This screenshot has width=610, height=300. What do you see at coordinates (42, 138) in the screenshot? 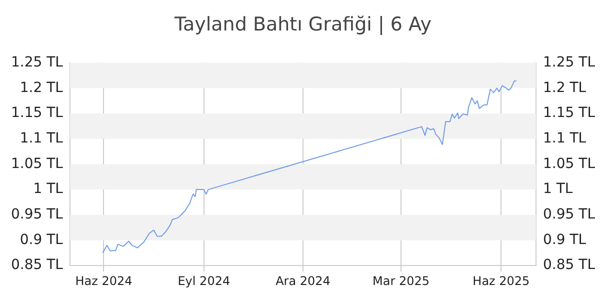
I see `y-tick-label: 1.1 TL` at bounding box center [42, 138].